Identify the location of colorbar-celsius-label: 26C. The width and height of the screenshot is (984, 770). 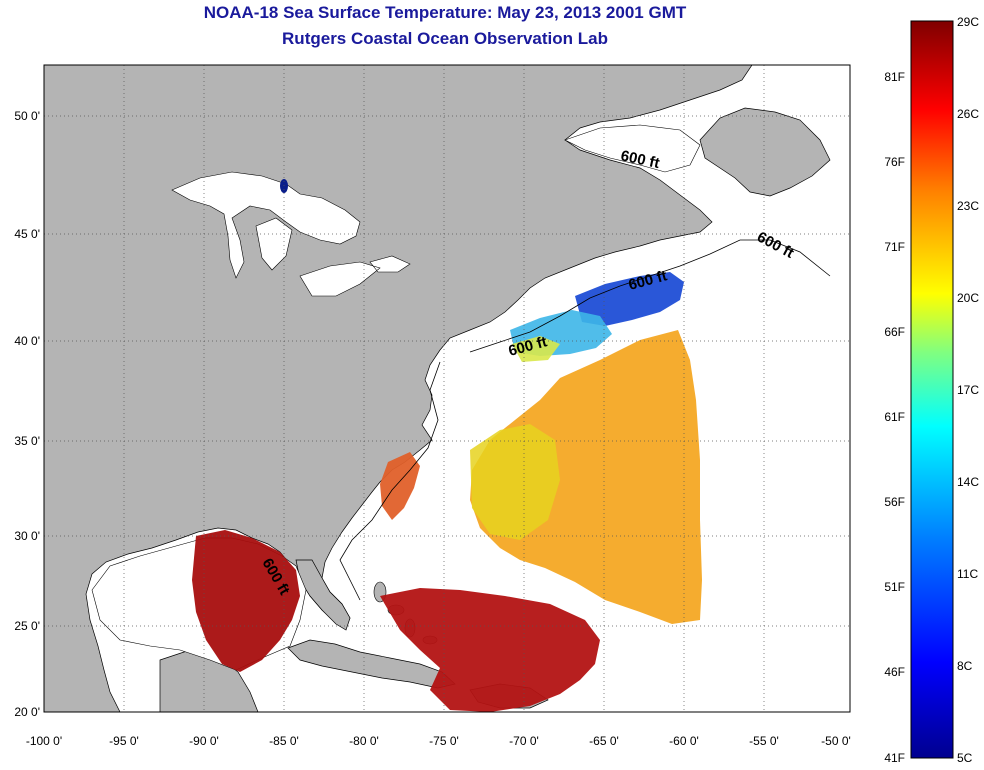
(968, 114).